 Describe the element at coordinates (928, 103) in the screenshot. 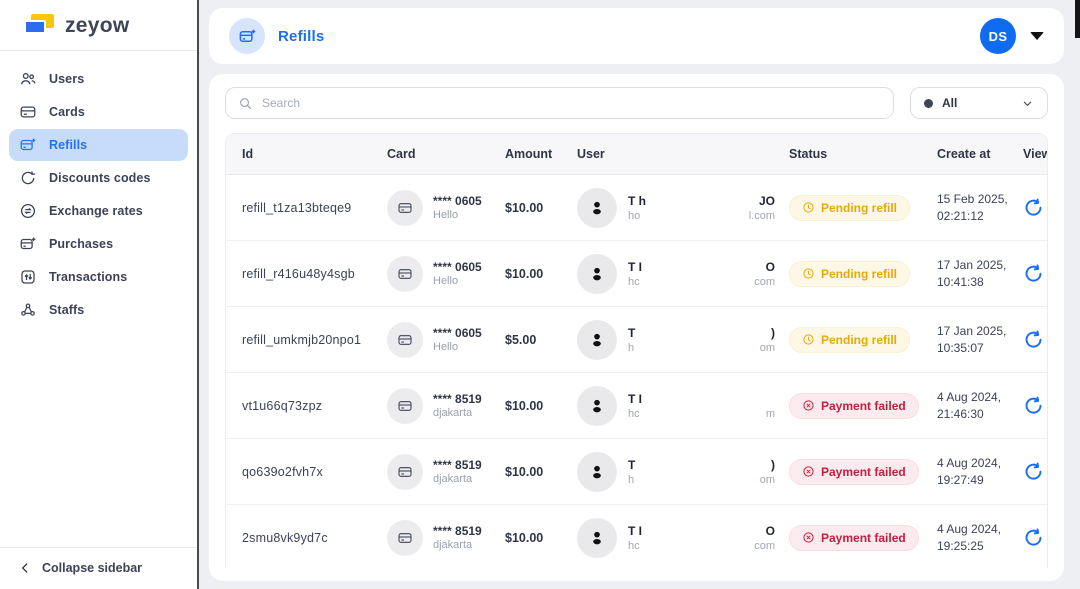

I see `filter-dot-icon` at that location.